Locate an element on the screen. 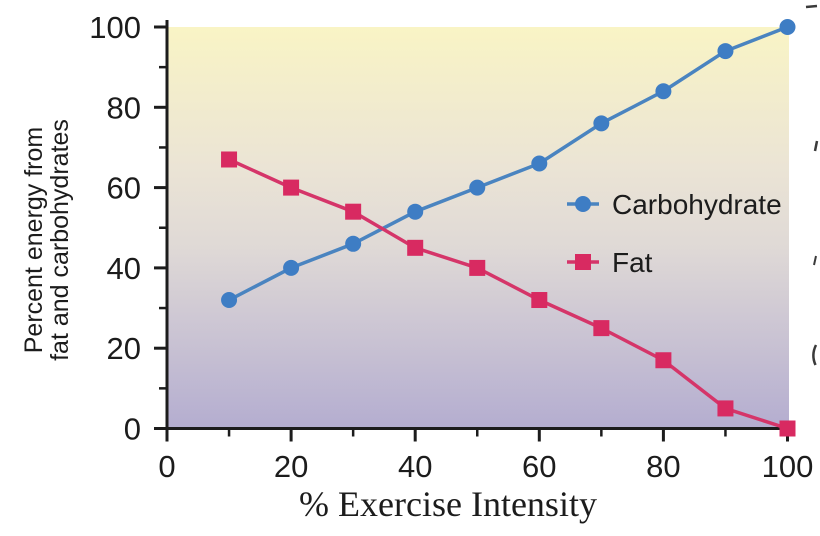  y-tick-label: 20 is located at coordinates (124, 348).